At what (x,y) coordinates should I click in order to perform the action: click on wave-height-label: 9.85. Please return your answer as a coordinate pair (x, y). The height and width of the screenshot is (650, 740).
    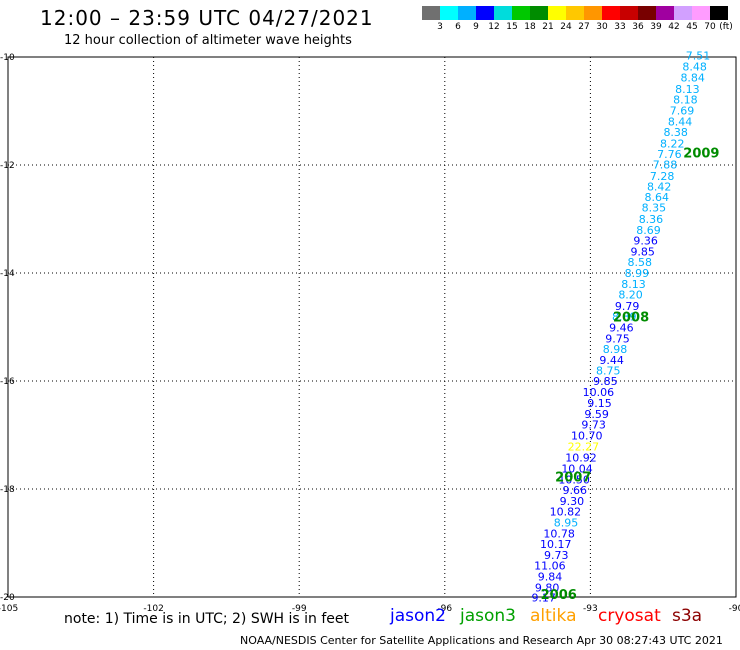
    Looking at the image, I should click on (642, 251).